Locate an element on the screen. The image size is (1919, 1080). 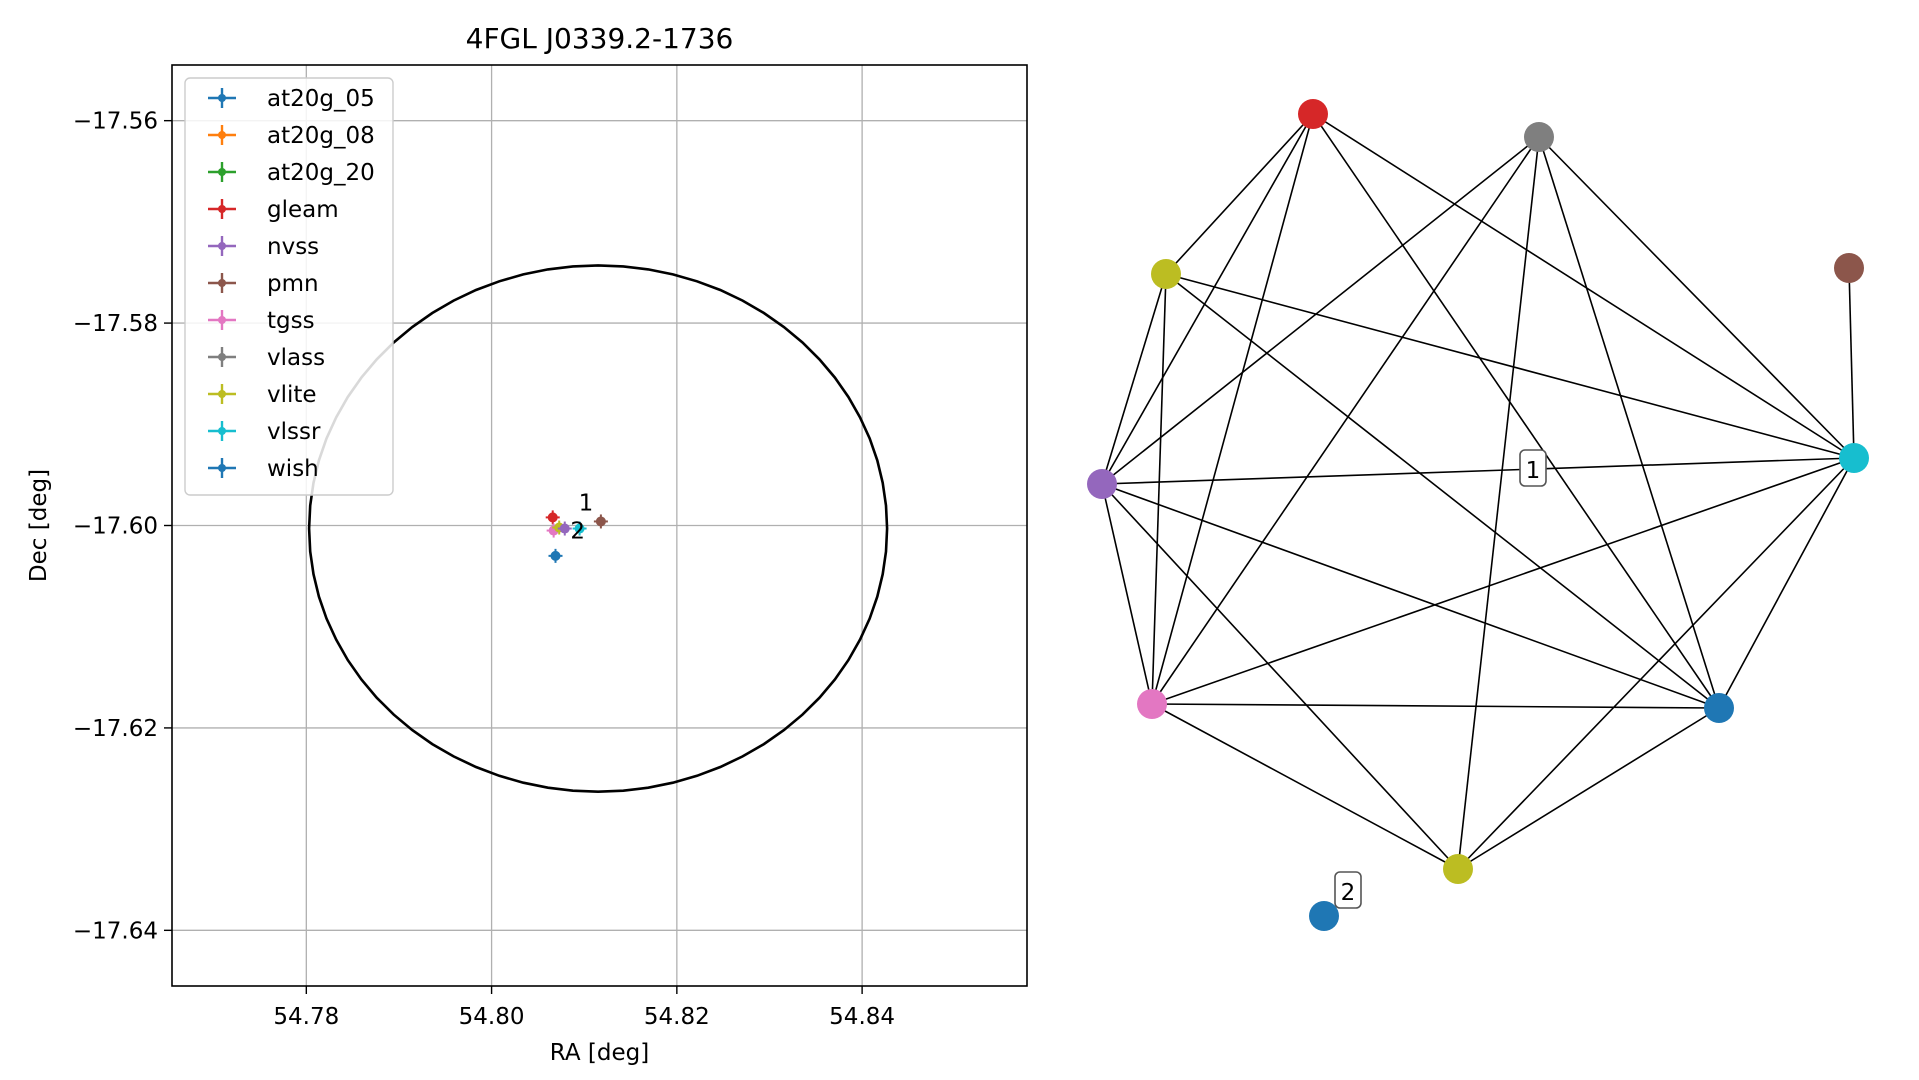
legend-item: at20g_05 is located at coordinates (291, 99).